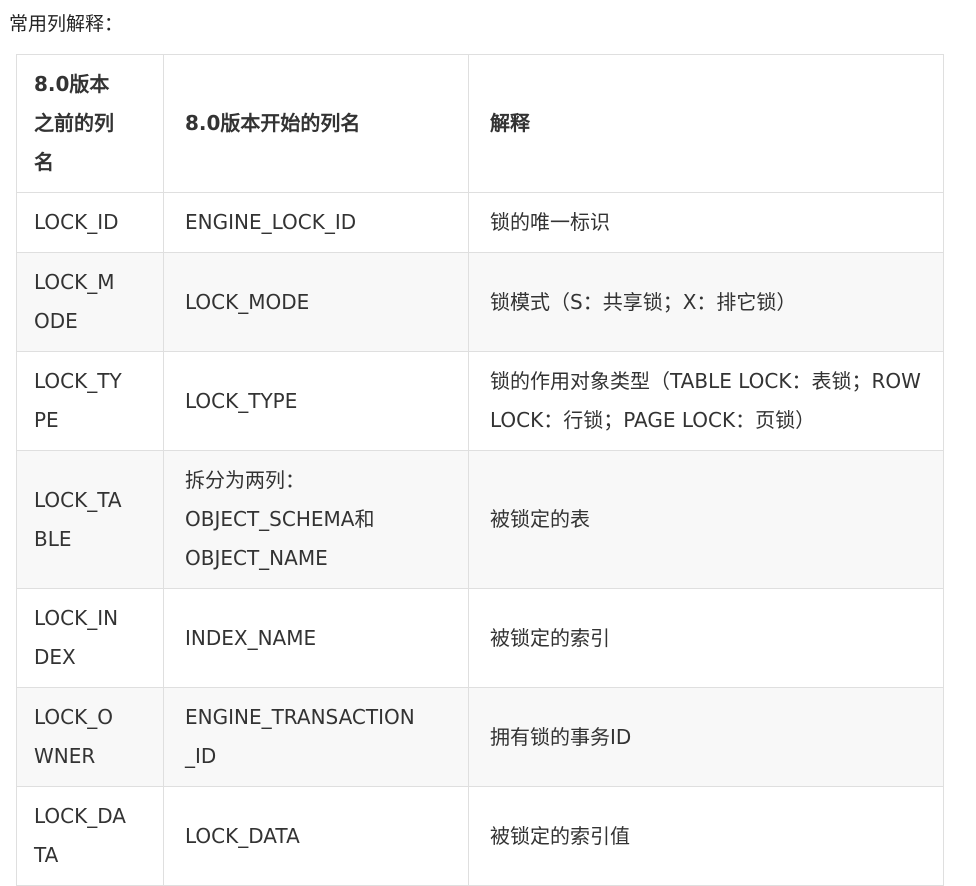 The width and height of the screenshot is (976, 886). I want to click on table-header-row: 8.0版本之前的列名 8.0版本开始的列名 解释, so click(480, 123).